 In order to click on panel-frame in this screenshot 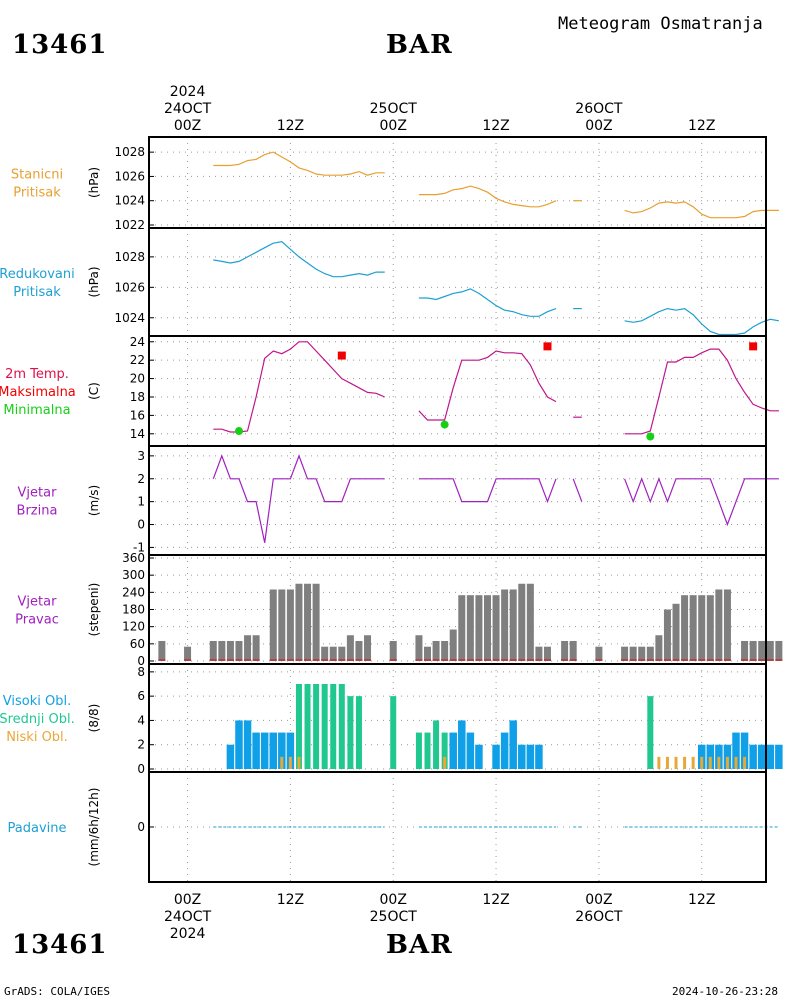, I will do `click(457, 500)`.